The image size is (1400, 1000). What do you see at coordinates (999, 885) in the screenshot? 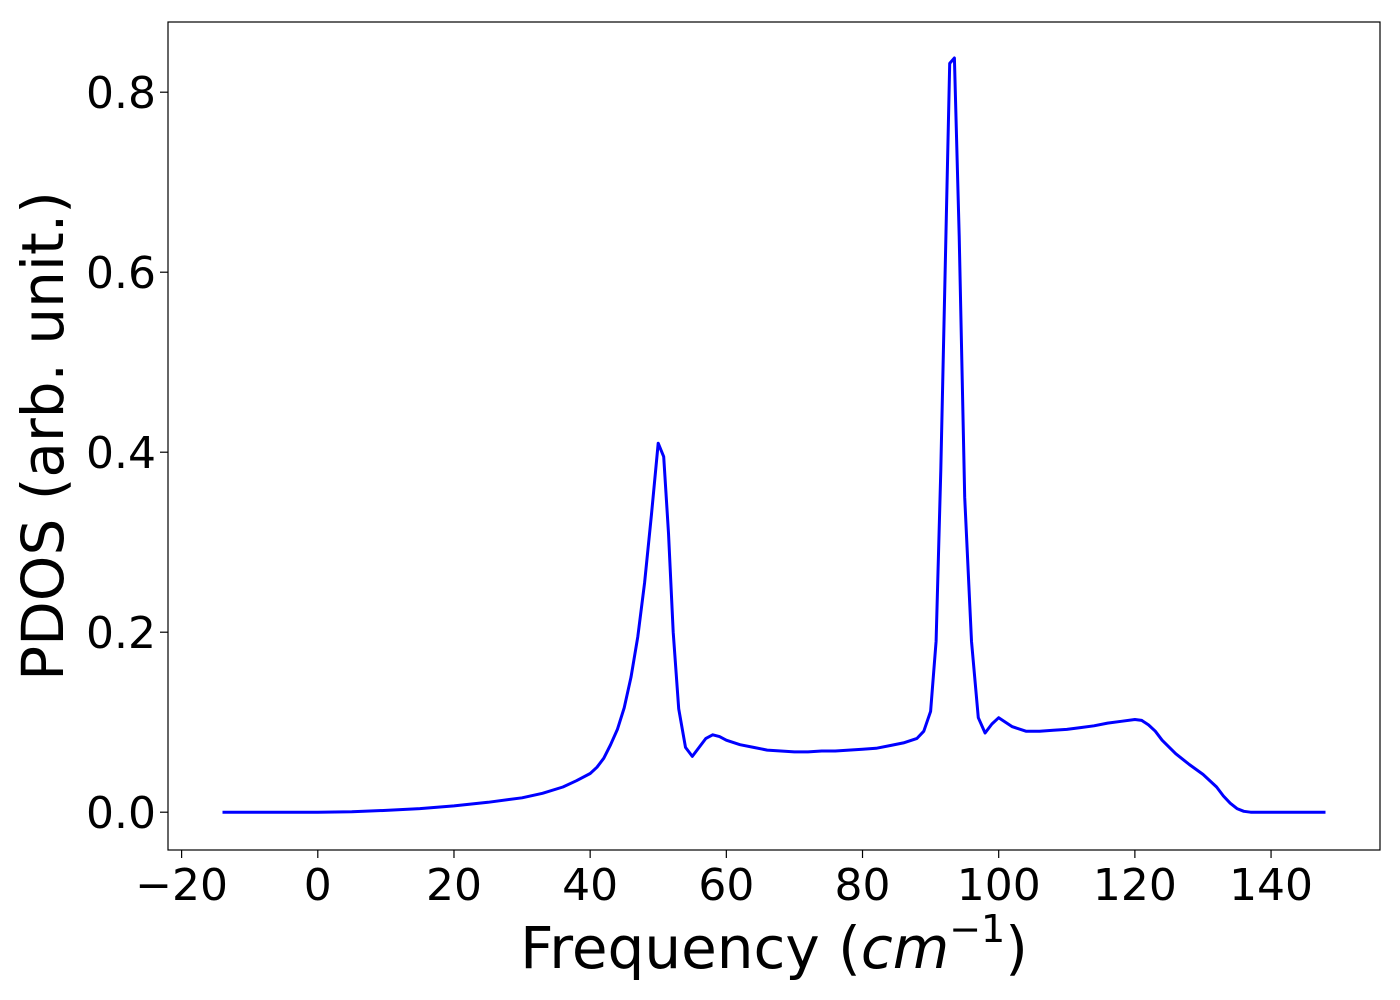
I see `x-tick-label: 100` at bounding box center [999, 885].